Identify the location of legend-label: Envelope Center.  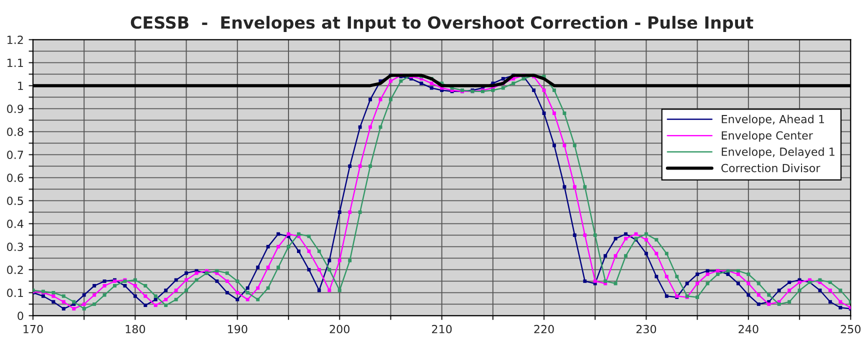
(767, 136).